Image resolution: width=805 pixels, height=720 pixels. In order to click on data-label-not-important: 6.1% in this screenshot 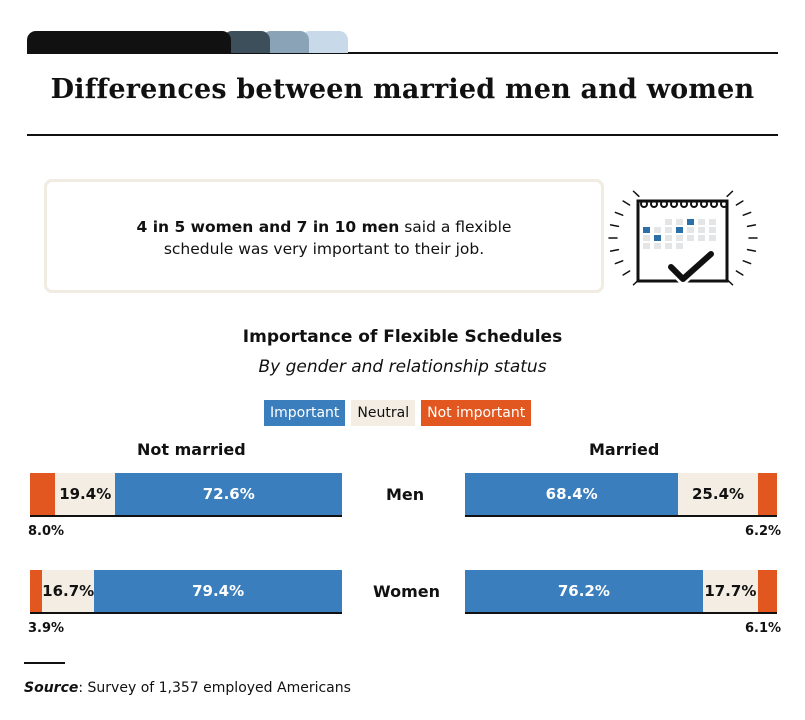, I will do `click(763, 628)`.